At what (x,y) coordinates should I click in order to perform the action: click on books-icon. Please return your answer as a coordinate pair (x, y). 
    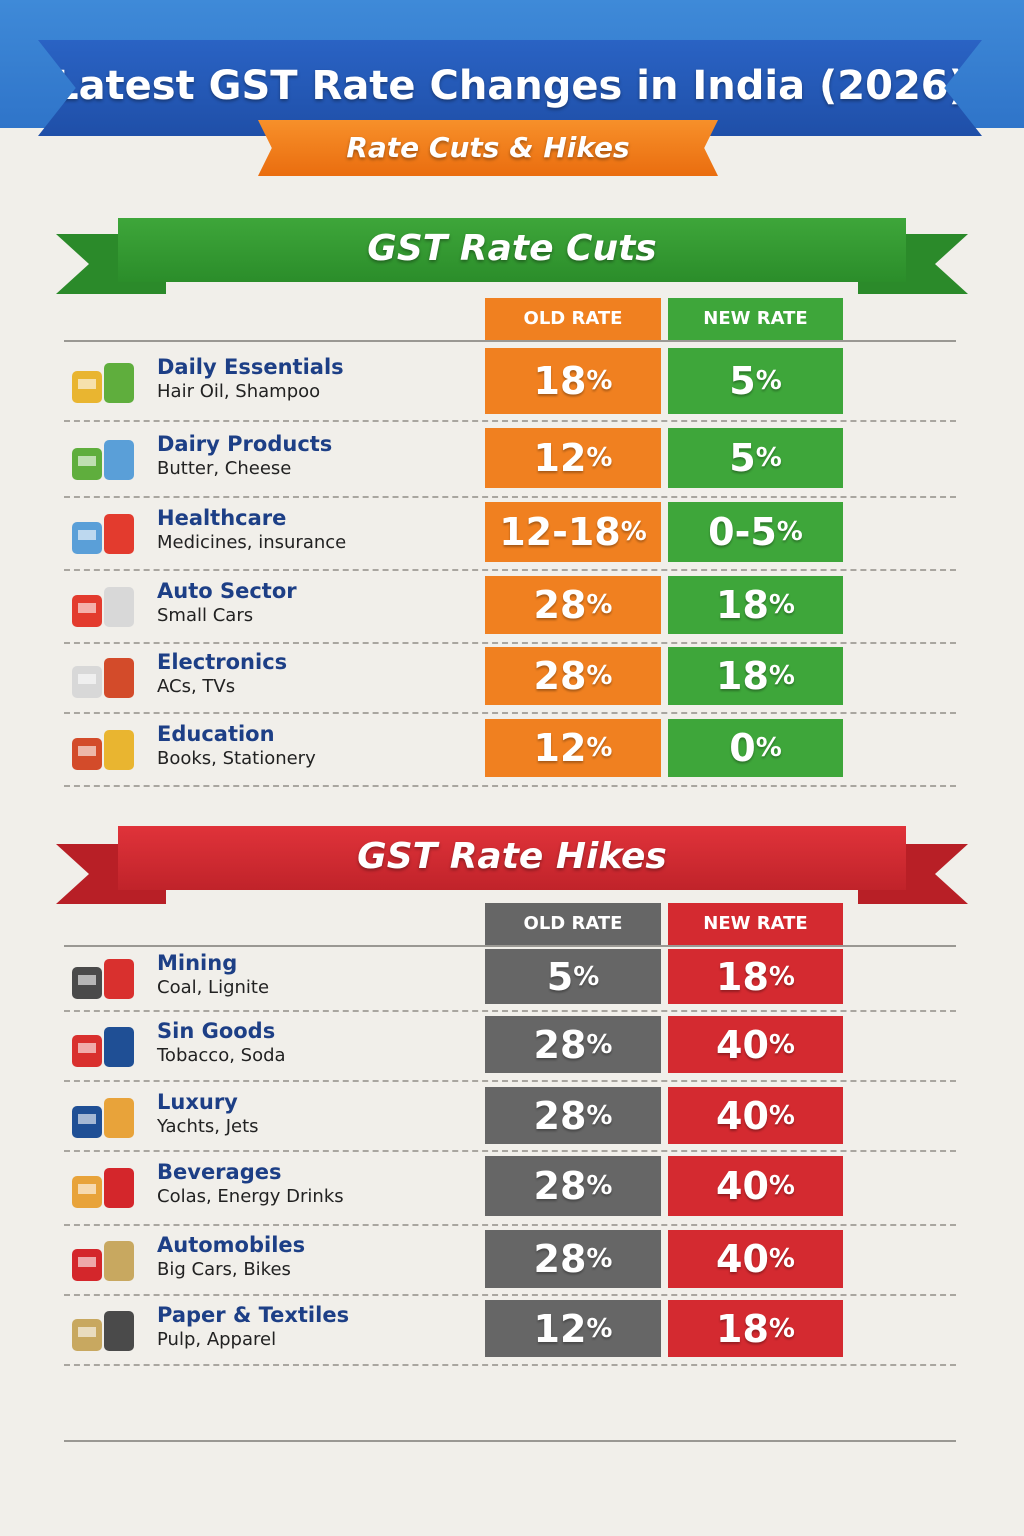
    Looking at the image, I should click on (104, 748).